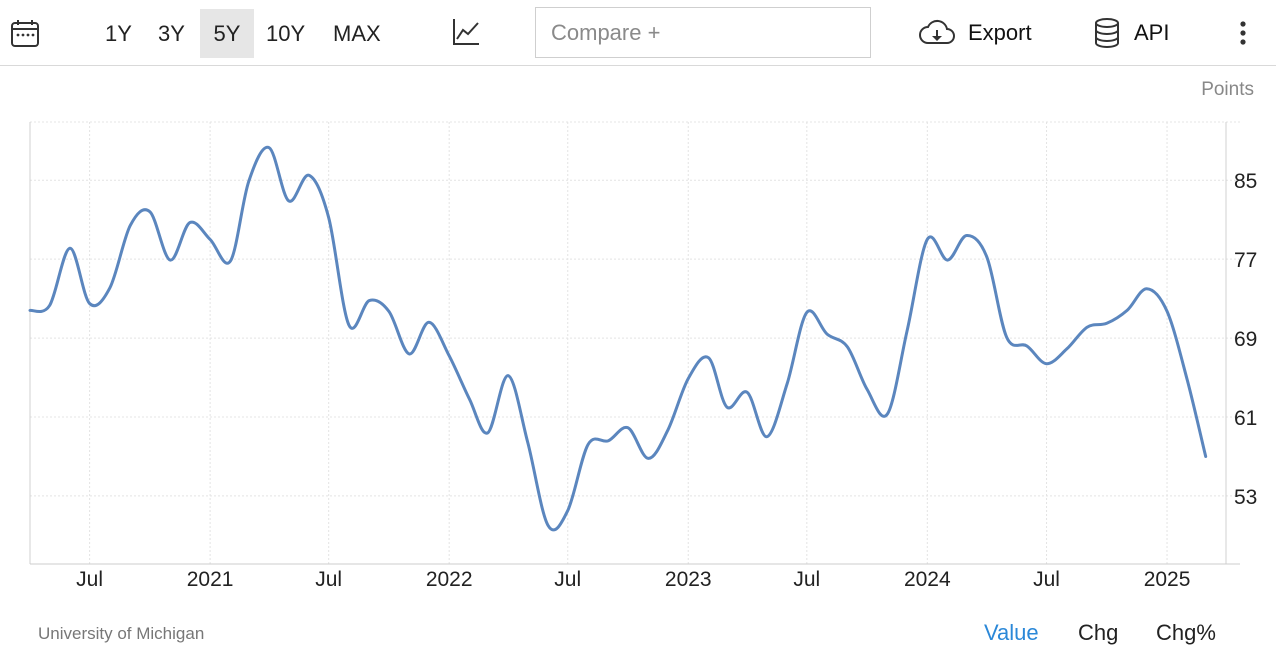 The height and width of the screenshot is (658, 1276). Describe the element at coordinates (121, 633) in the screenshot. I see `data-source: University of Michigan` at that location.